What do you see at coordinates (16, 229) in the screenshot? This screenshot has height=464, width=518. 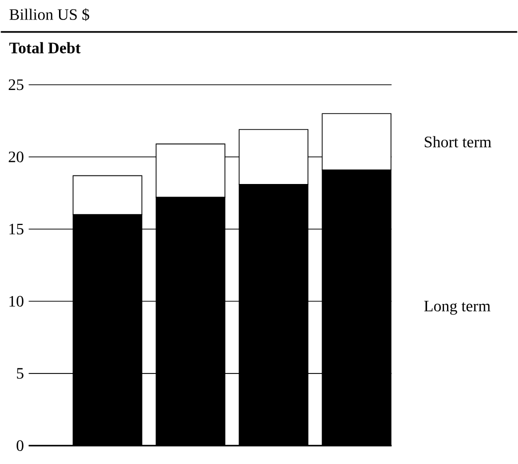 I see `y-tick-label: 15` at bounding box center [16, 229].